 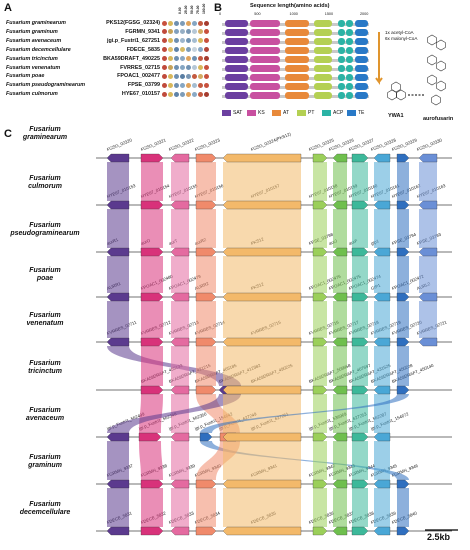 I want to click on panel-b-legend-label: ACP, so click(x=338, y=113).